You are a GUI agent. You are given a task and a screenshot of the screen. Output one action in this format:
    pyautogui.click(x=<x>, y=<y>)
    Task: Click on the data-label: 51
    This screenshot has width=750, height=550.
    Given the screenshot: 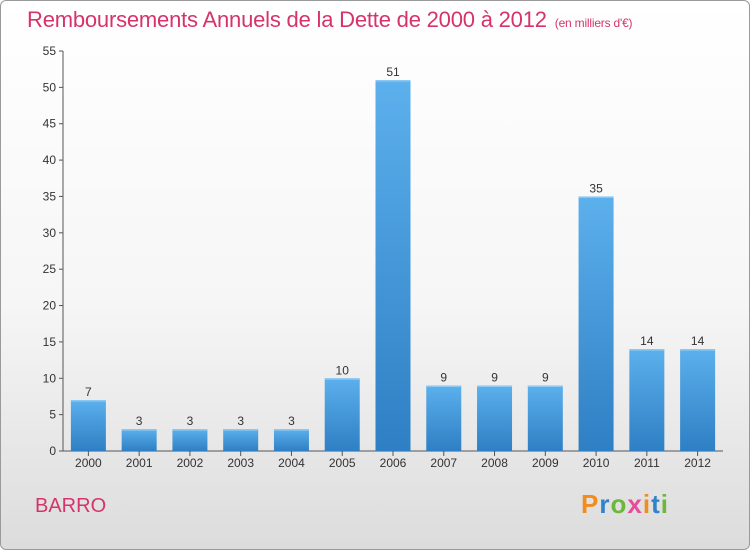 What is the action you would take?
    pyautogui.click(x=393, y=72)
    